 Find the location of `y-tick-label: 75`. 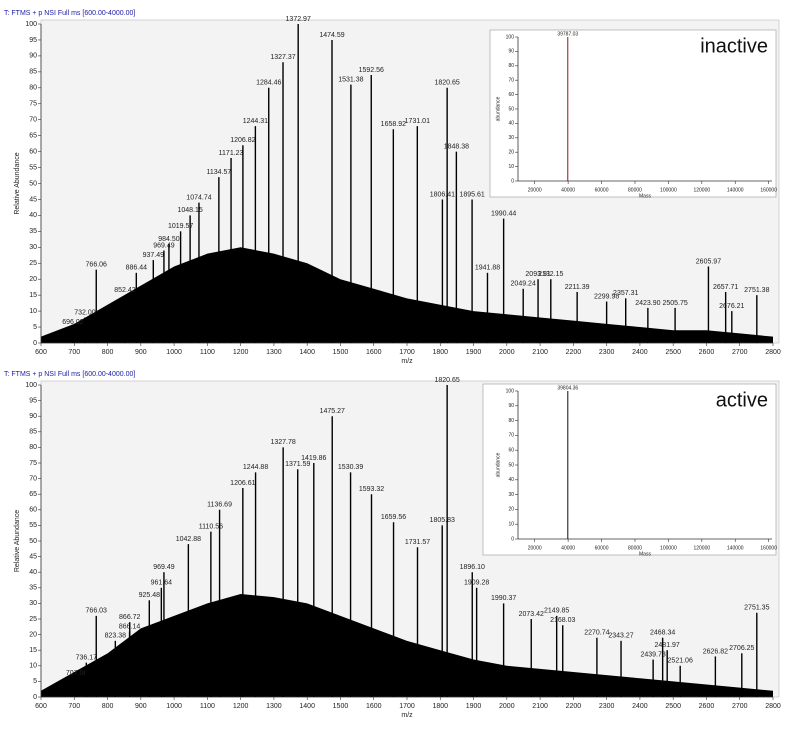

y-tick-label: 75 is located at coordinates (33, 104).